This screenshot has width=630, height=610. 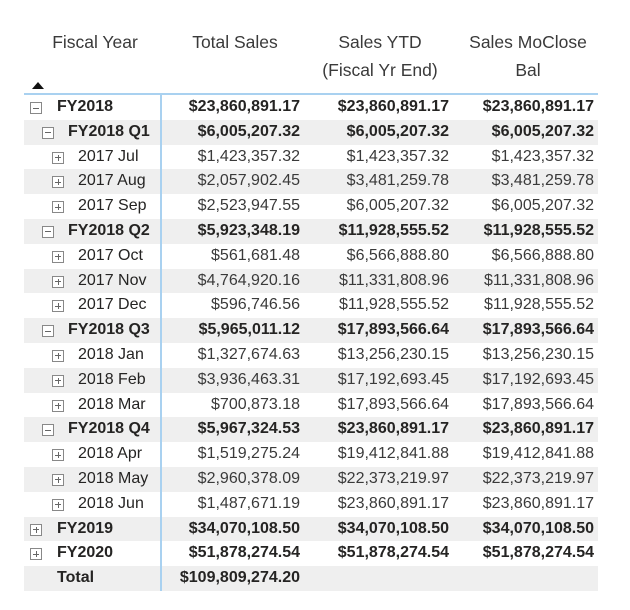 What do you see at coordinates (112, 181) in the screenshot?
I see `row-label: 2017 Aug` at bounding box center [112, 181].